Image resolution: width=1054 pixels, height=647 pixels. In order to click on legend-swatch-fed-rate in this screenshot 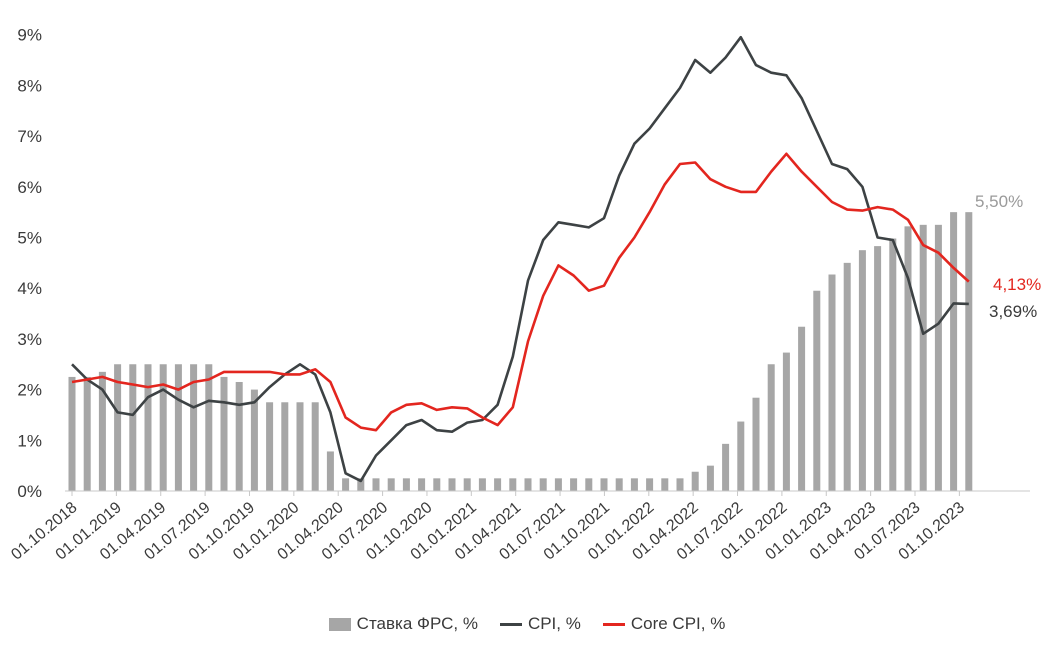, I will do `click(339, 624)`.